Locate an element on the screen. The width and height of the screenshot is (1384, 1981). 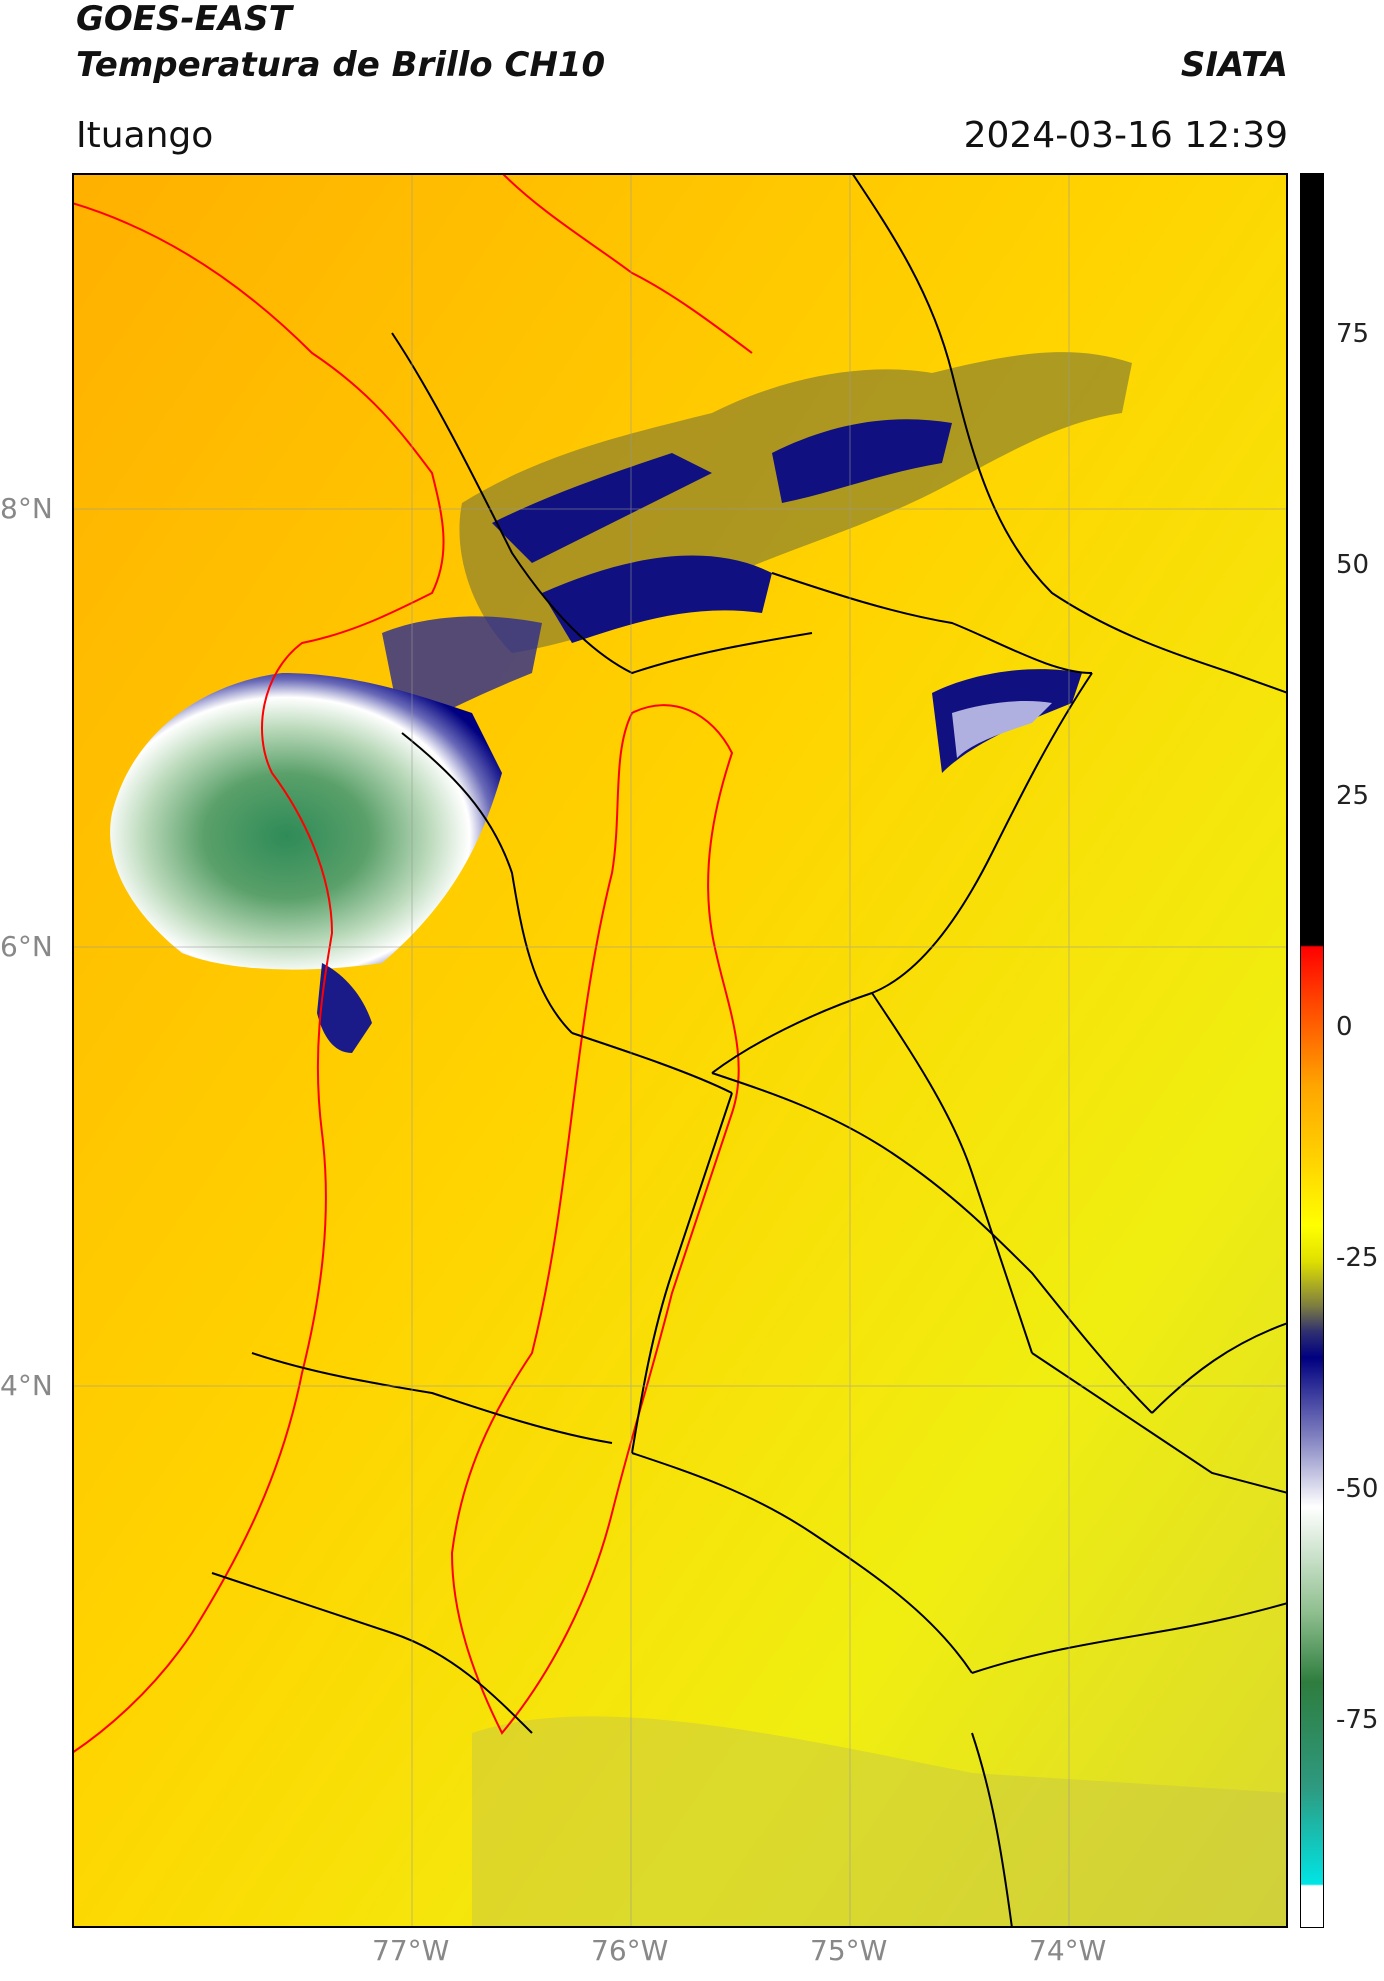
storm-cell is located at coordinates (306, 863).